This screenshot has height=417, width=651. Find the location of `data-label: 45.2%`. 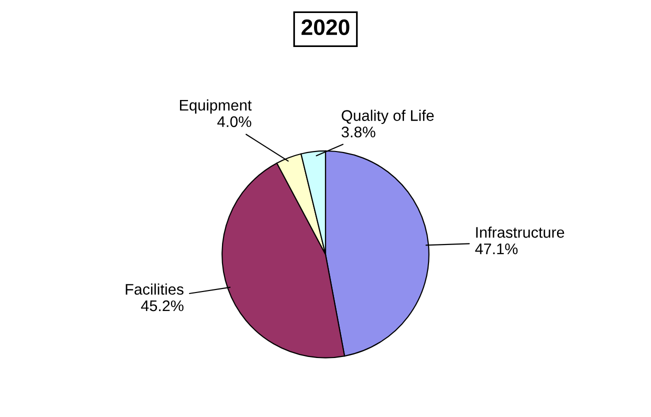

data-label: 45.2% is located at coordinates (162, 306).